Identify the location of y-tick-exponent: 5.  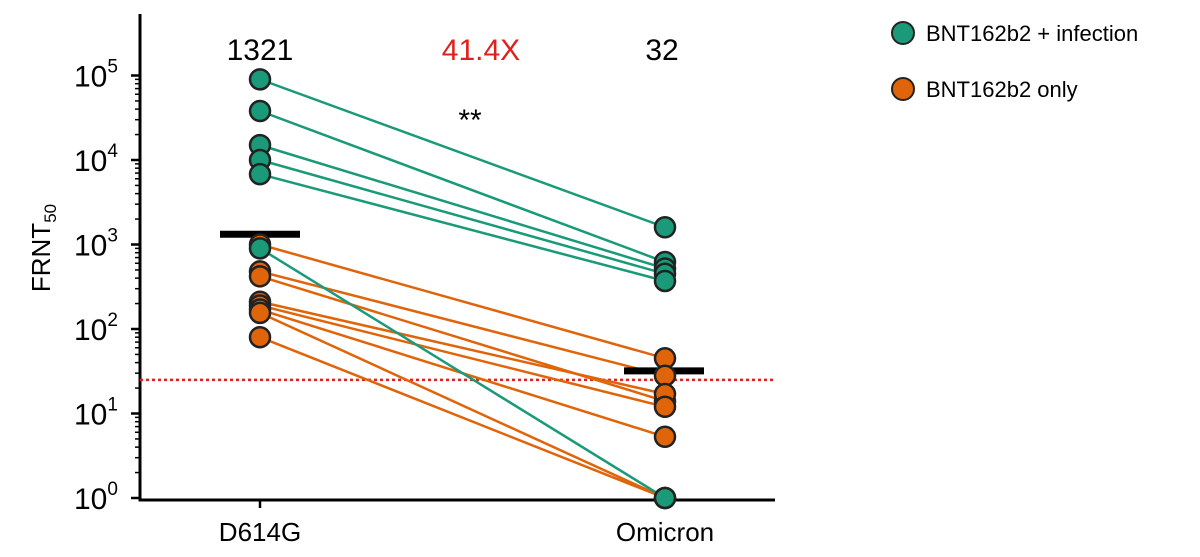
(112, 67).